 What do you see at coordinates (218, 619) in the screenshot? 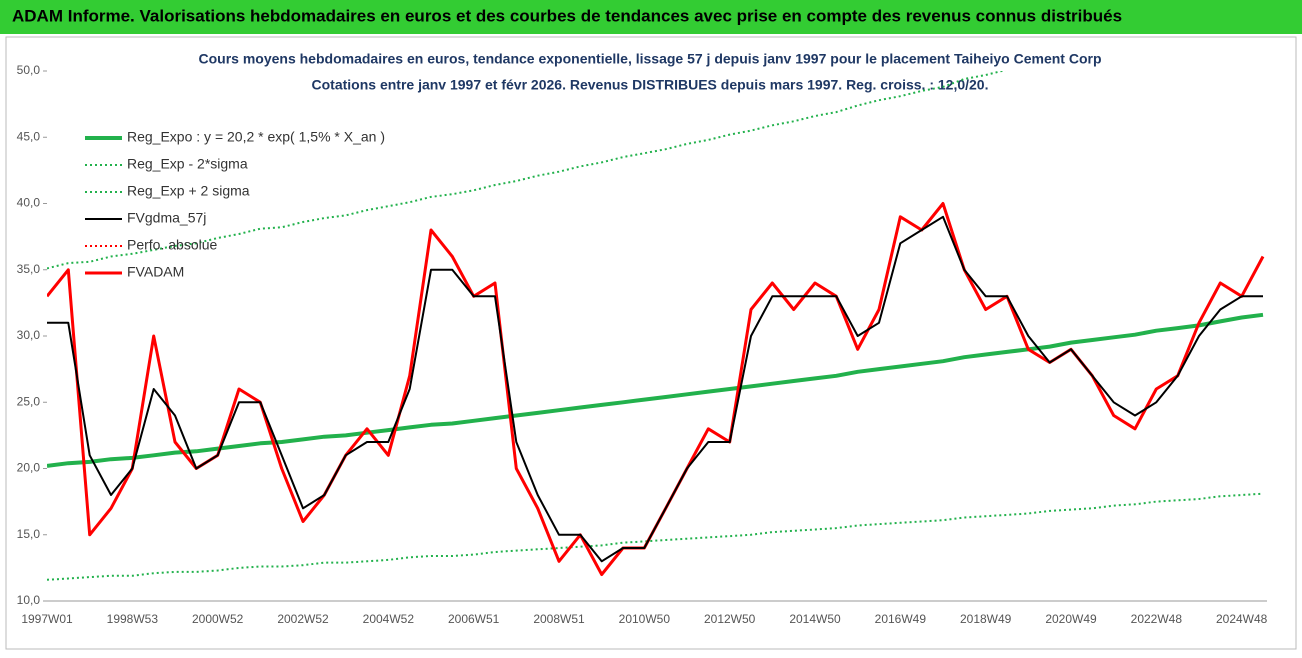
I see `x-tick-label: 2000W52` at bounding box center [218, 619].